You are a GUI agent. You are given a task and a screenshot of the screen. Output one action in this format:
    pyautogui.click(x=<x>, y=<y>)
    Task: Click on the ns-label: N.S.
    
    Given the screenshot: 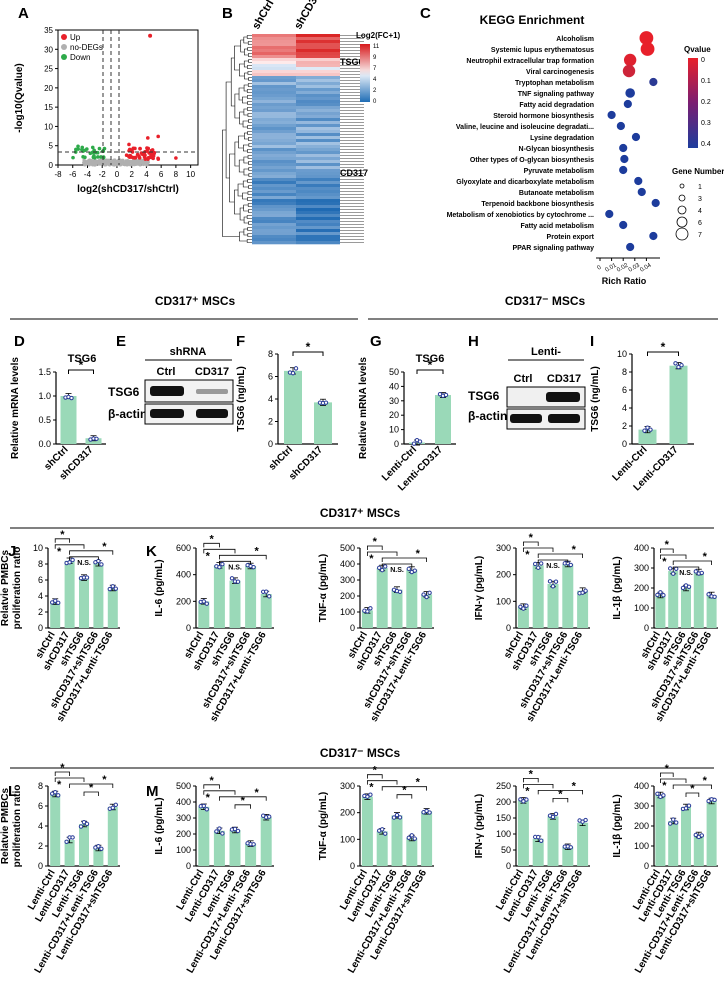 What is the action you would take?
    pyautogui.click(x=397, y=570)
    